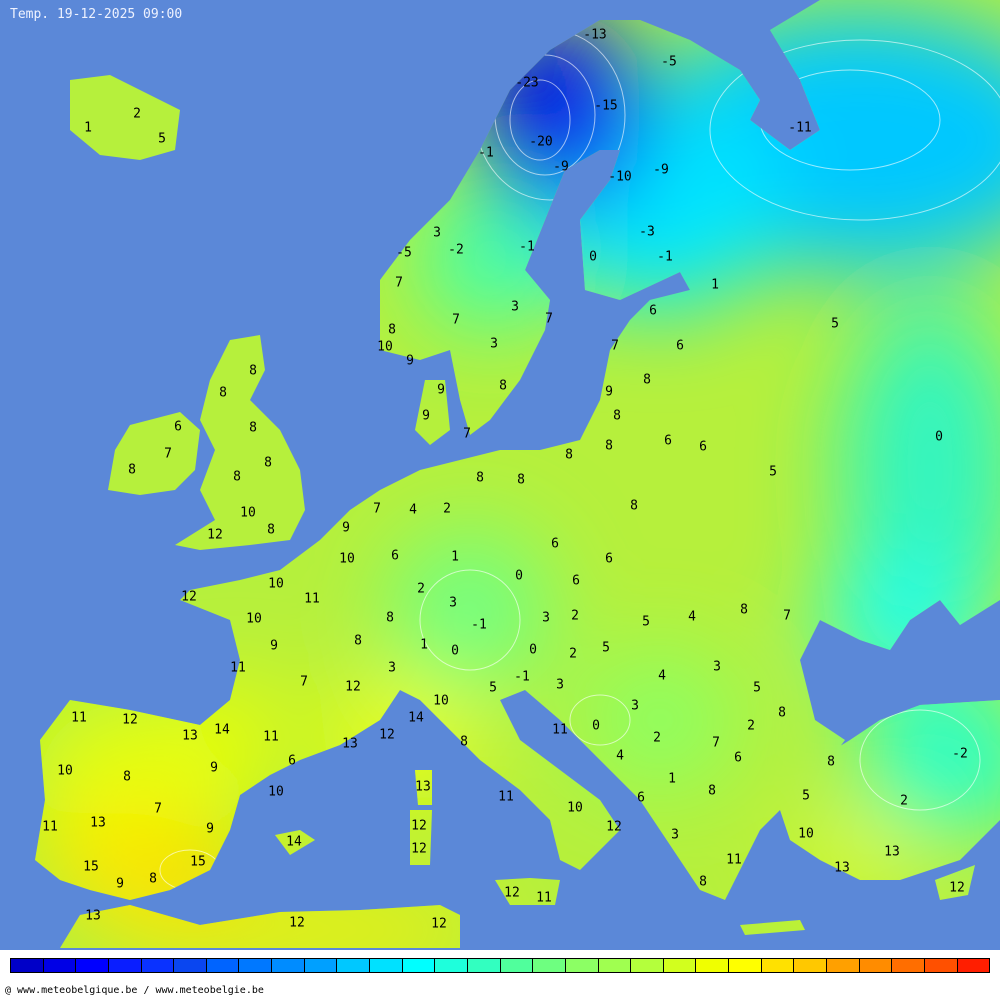 Image resolution: width=1000 pixels, height=1000 pixels. I want to click on temperature-label: -5, so click(404, 253).